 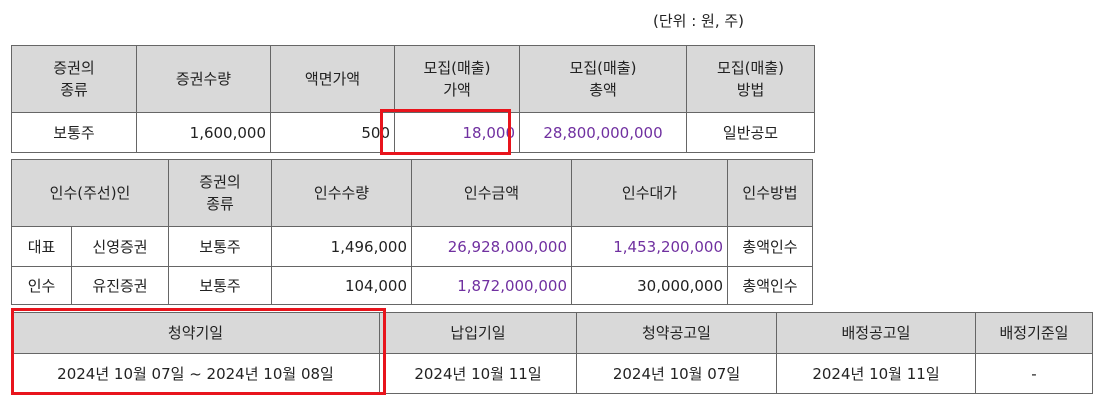 What do you see at coordinates (478, 333) in the screenshot?
I see `header-payment-date: 납입기일` at bounding box center [478, 333].